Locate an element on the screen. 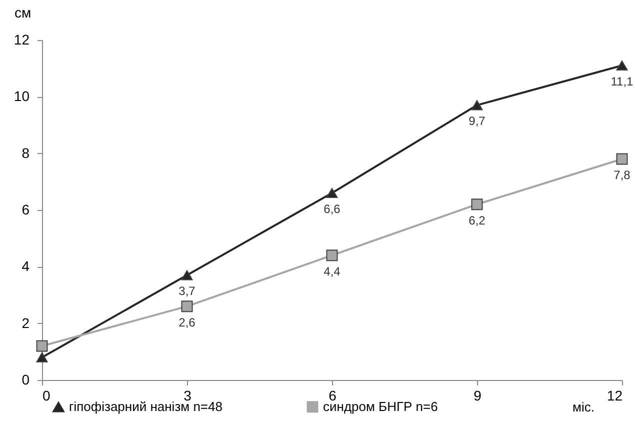 This screenshot has width=635, height=421. y-tick-label: 6 is located at coordinates (26, 210).